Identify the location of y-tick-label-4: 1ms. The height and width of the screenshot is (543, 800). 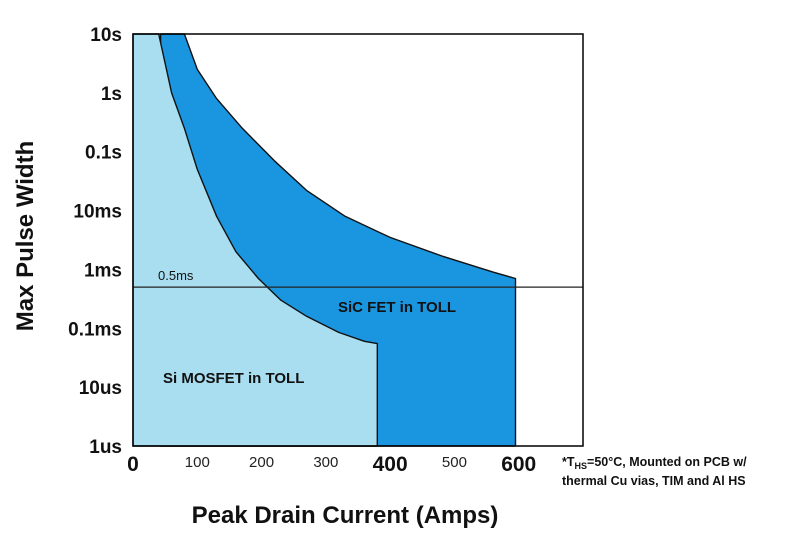
(103, 270).